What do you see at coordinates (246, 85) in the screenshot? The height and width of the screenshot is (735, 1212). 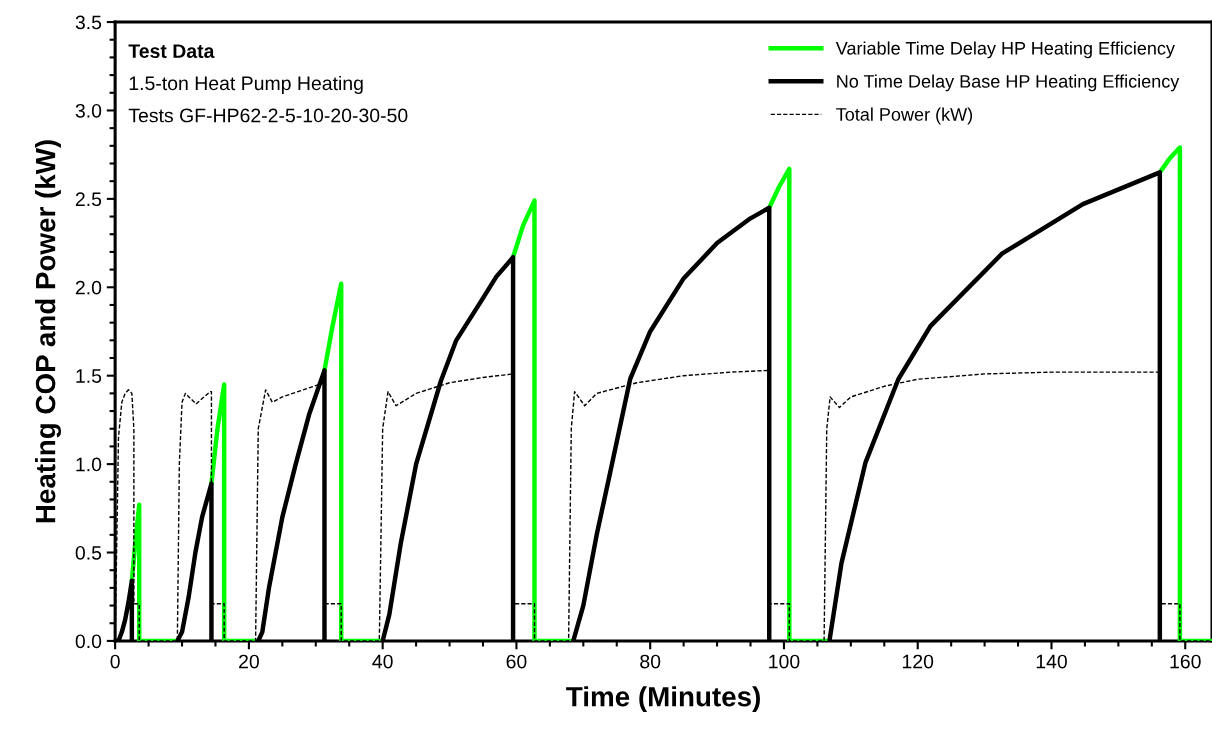 I see `annotation: 1.5-ton Heat Pump Heating` at bounding box center [246, 85].